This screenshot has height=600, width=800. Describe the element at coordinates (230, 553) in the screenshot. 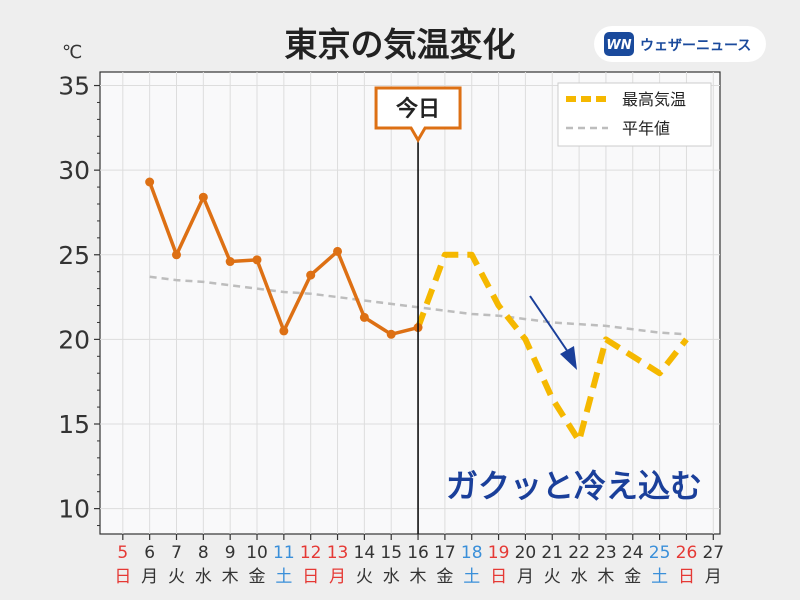

I see `x-tick-label-date: 9` at that location.